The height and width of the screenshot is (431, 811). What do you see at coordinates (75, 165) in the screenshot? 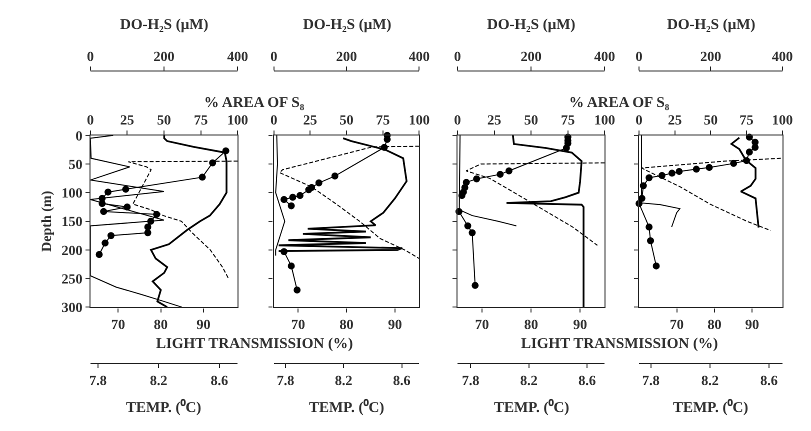
I see `y-tick-label: 50` at bounding box center [75, 165].